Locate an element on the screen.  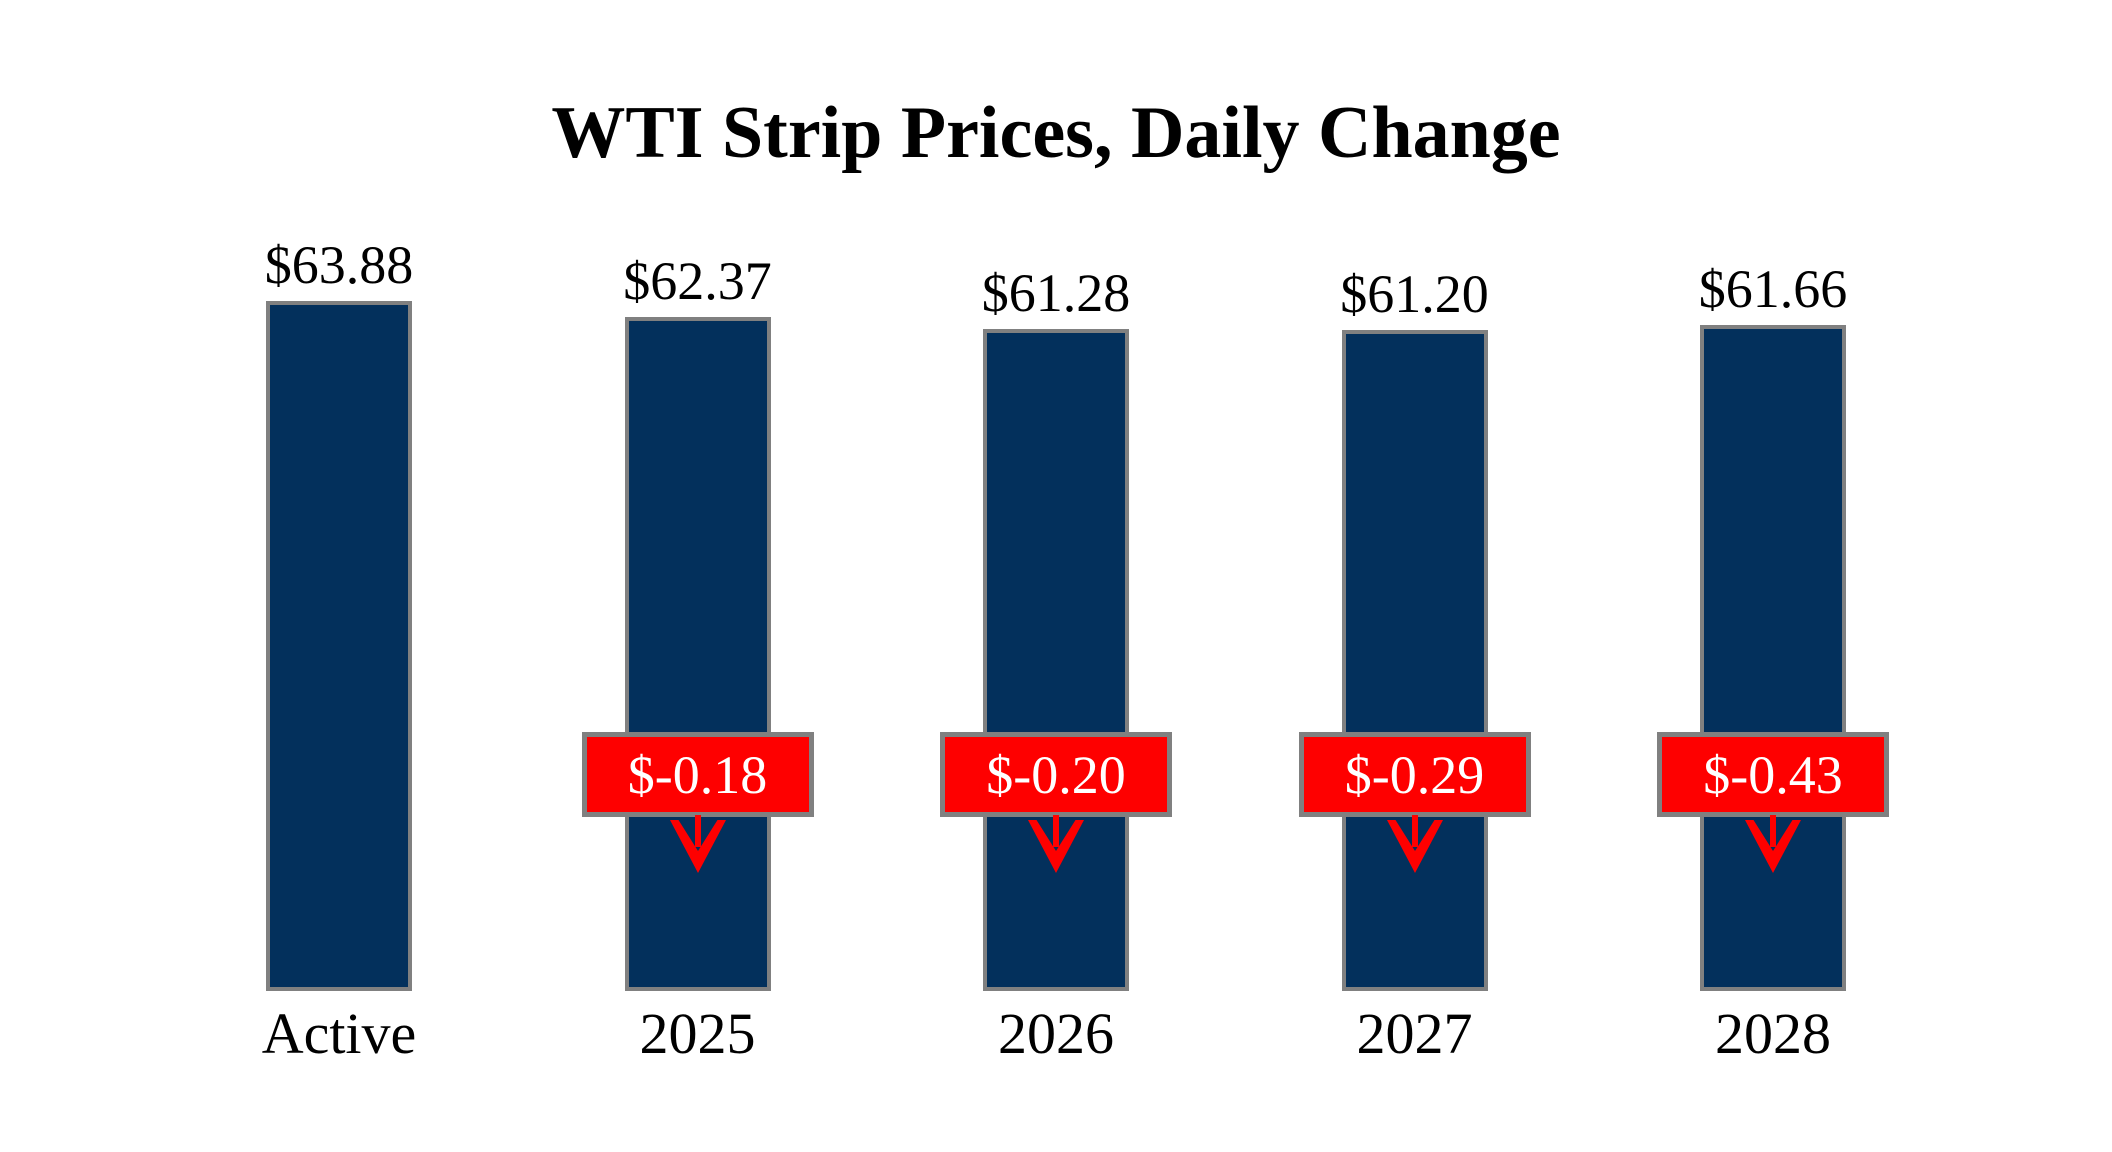
change-badge-label: $-0.20 is located at coordinates (1056, 774).